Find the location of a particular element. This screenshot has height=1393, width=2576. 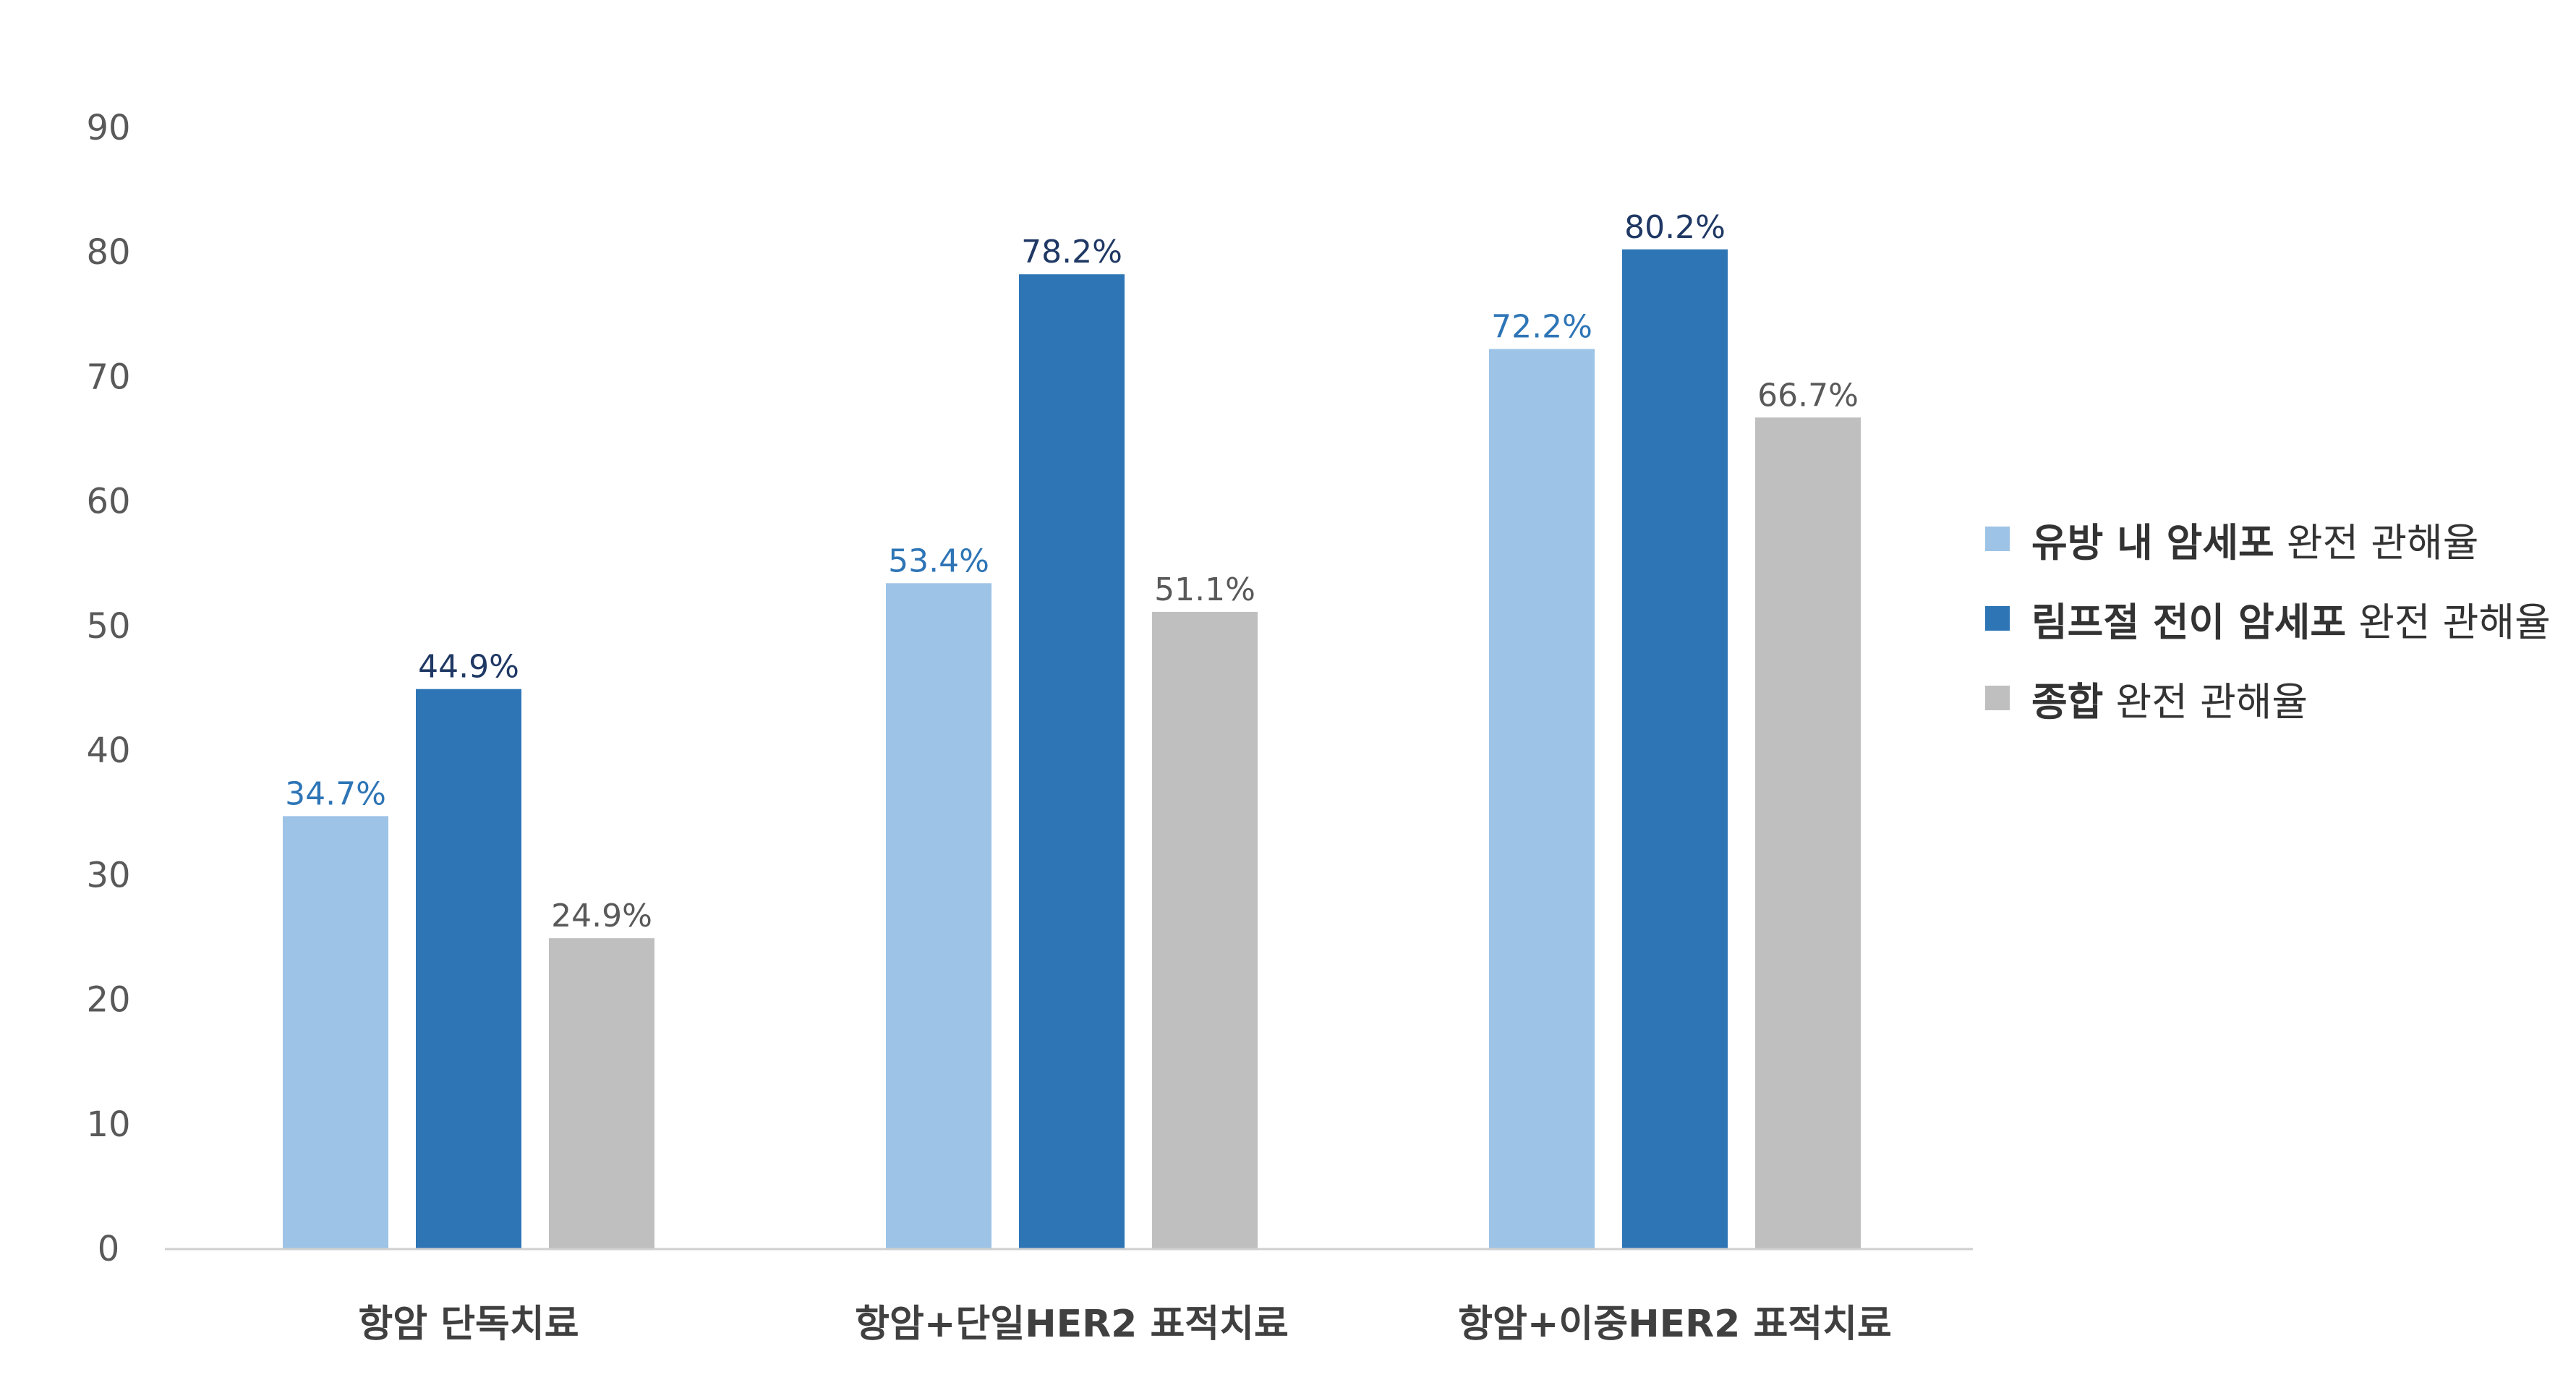

legend-label: 종합 완전 관해율 is located at coordinates (2170, 701).